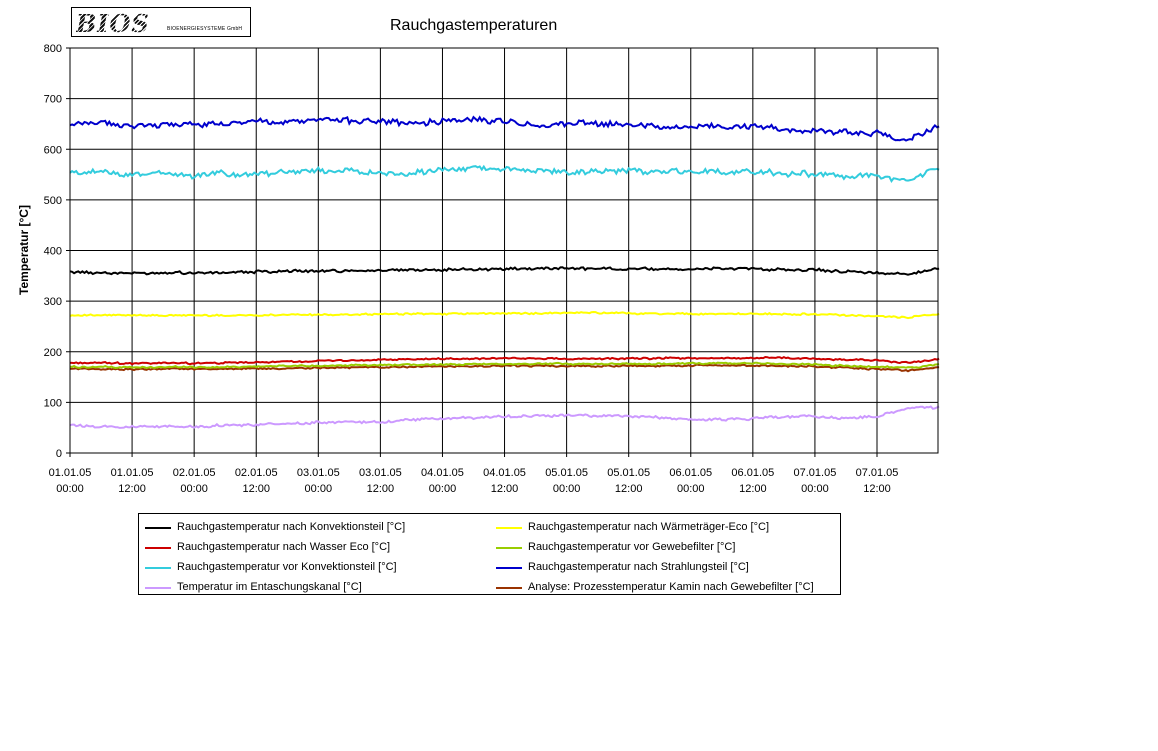  I want to click on y-tick-label: 500, so click(53, 201).